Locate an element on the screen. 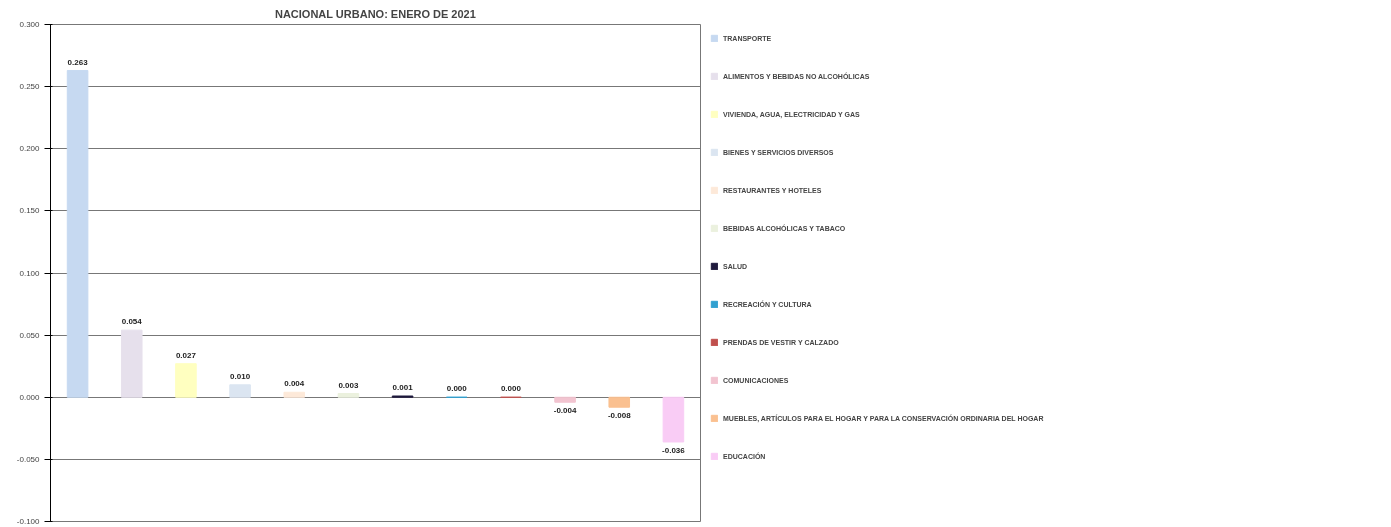  y-tick-label: 0.150 is located at coordinates (30, 211).